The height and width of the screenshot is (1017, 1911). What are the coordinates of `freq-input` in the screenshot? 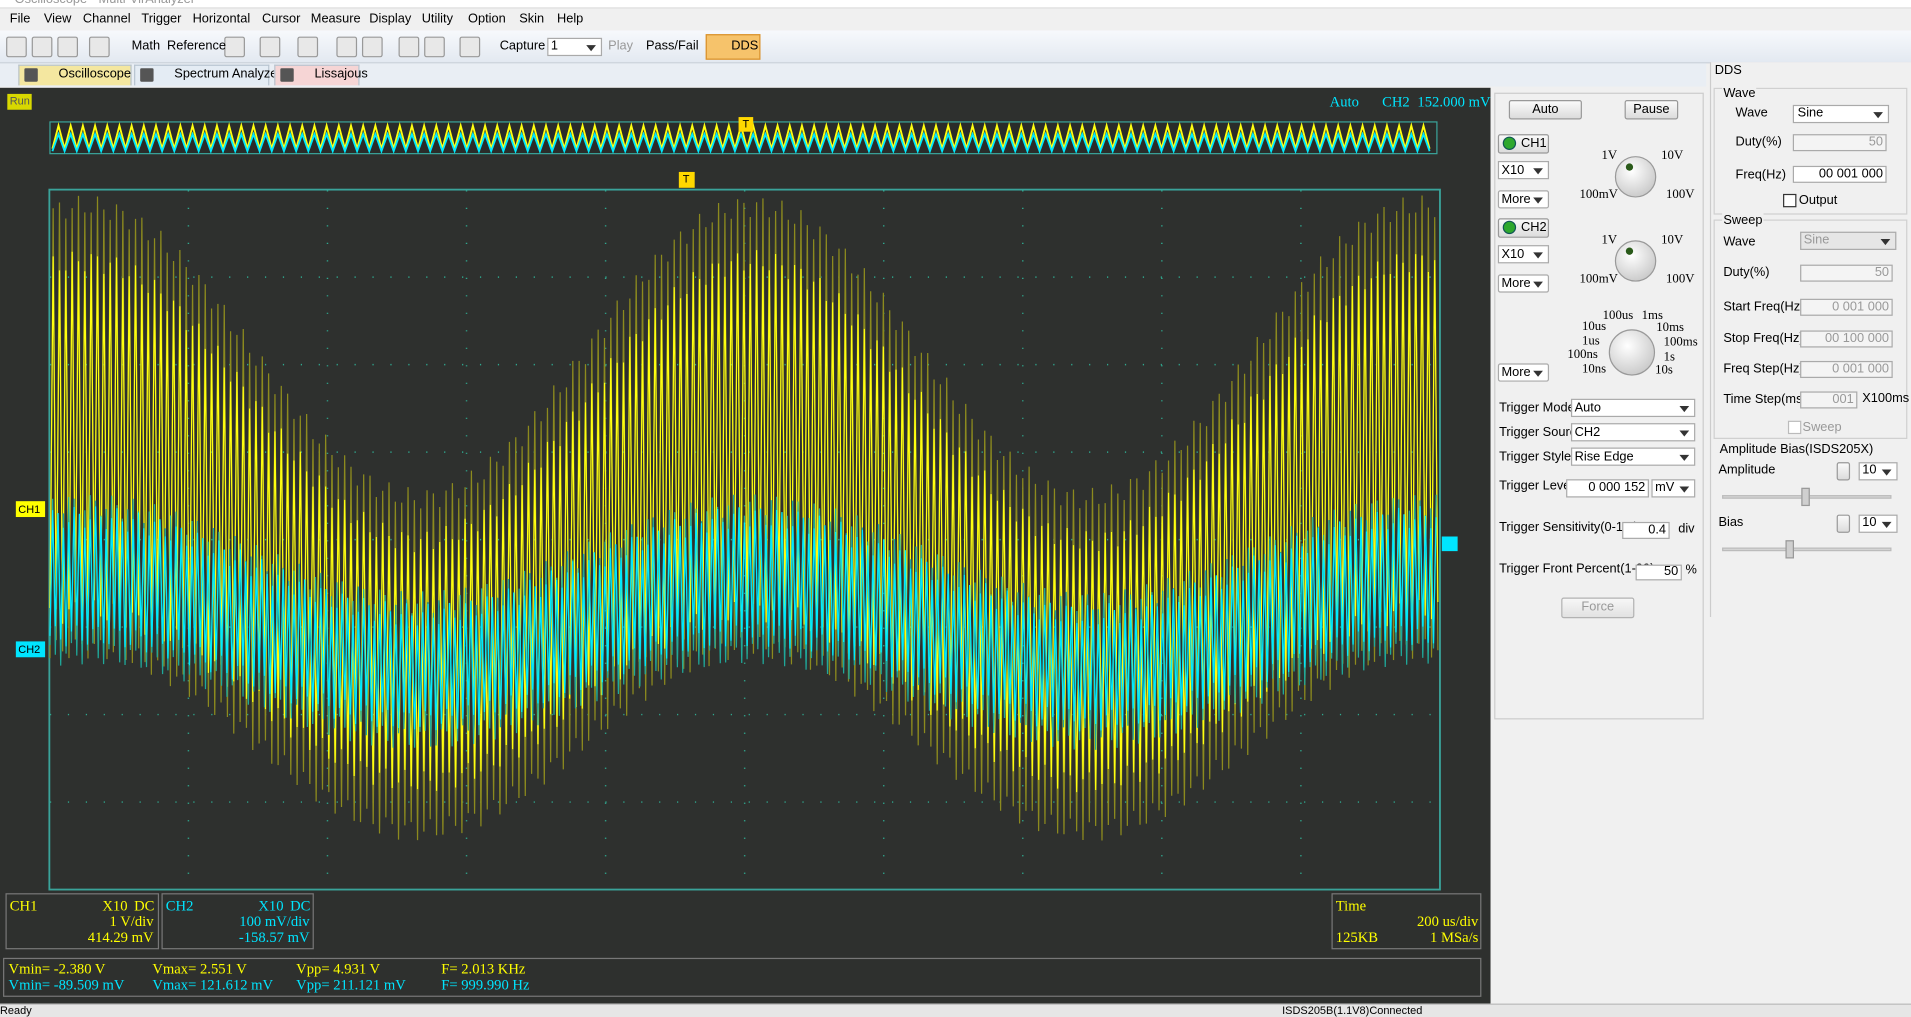 It's located at (1839, 174).